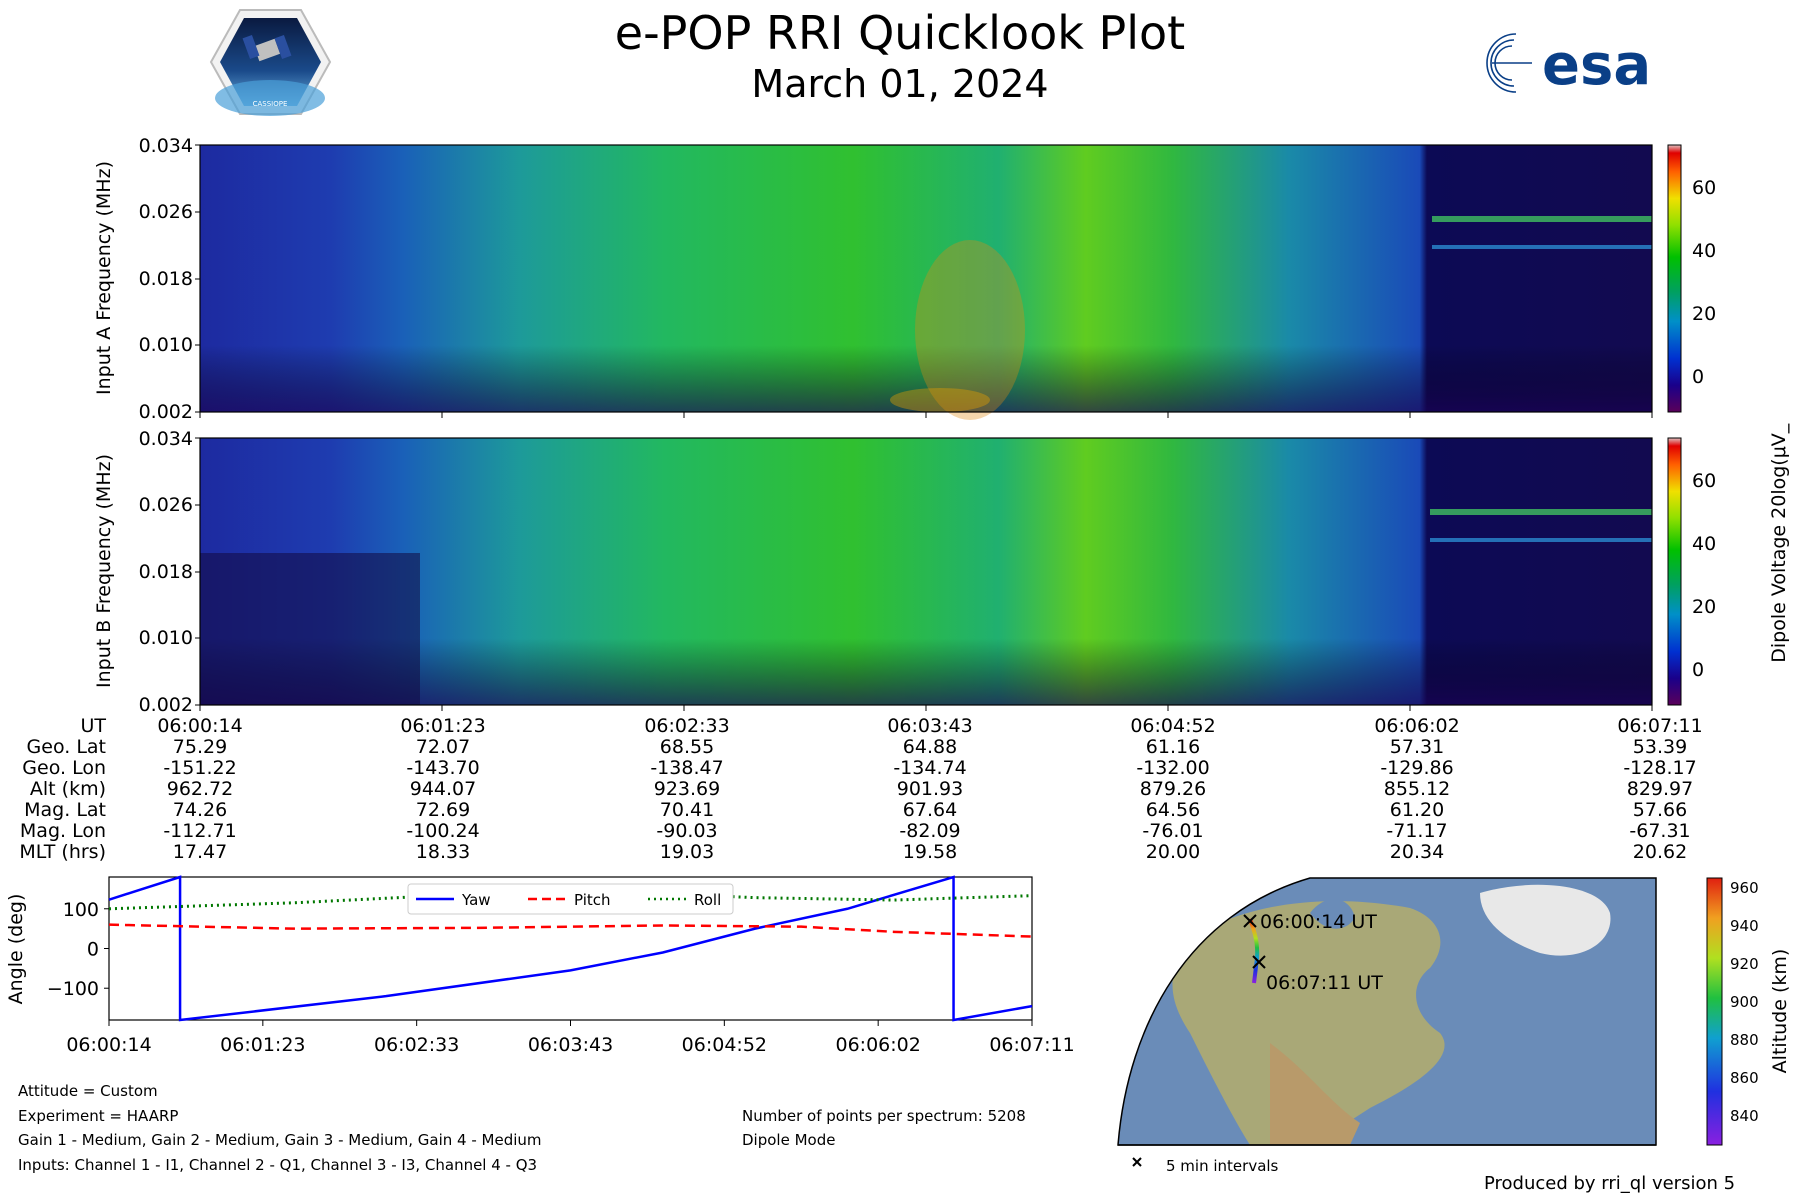  What do you see at coordinates (1173, 852) in the screenshot?
I see `ephemeris-cell: 20.00` at bounding box center [1173, 852].